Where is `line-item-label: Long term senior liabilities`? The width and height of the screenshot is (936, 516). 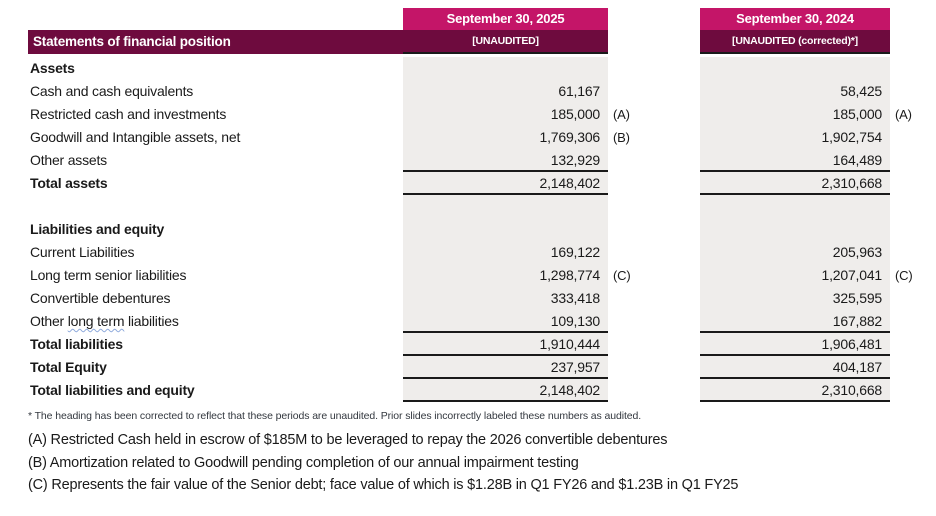 line-item-label: Long term senior liabilities is located at coordinates (108, 275).